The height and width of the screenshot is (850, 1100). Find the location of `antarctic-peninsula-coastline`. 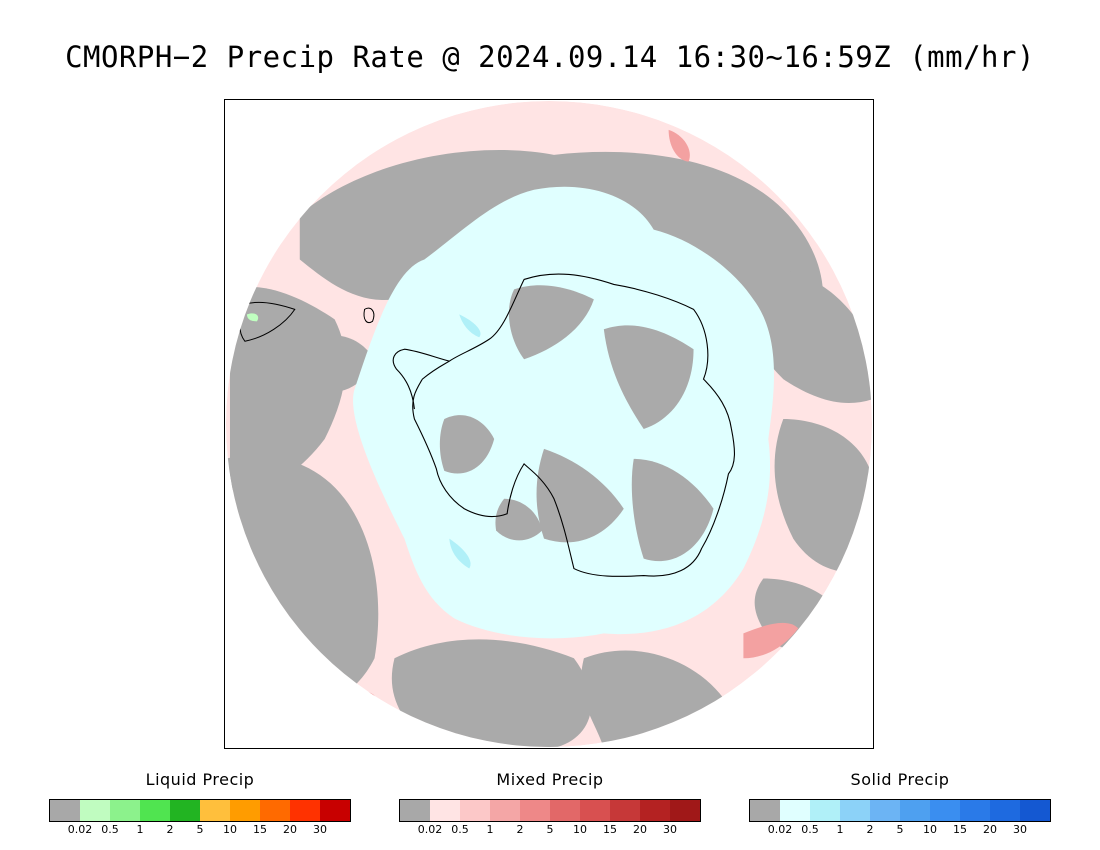

antarctic-peninsula-coastline is located at coordinates (421, 379).